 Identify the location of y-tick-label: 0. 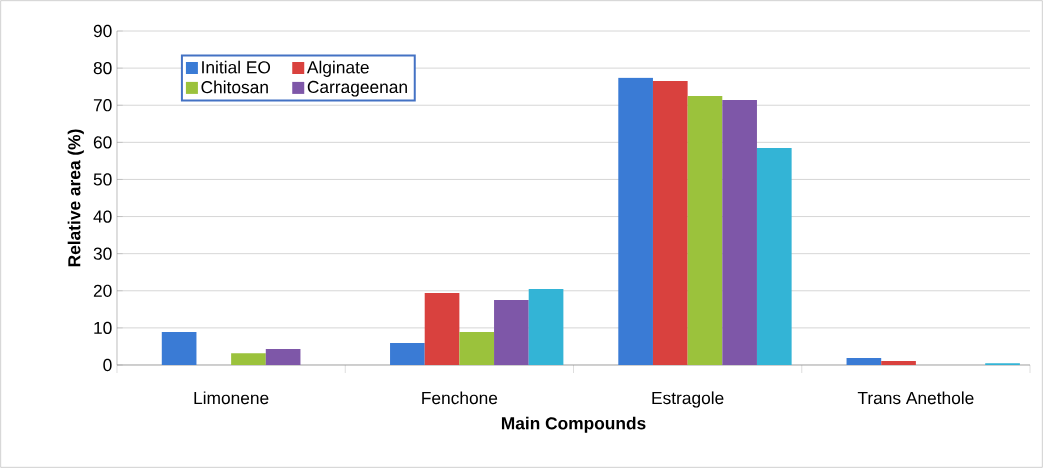
(107, 365).